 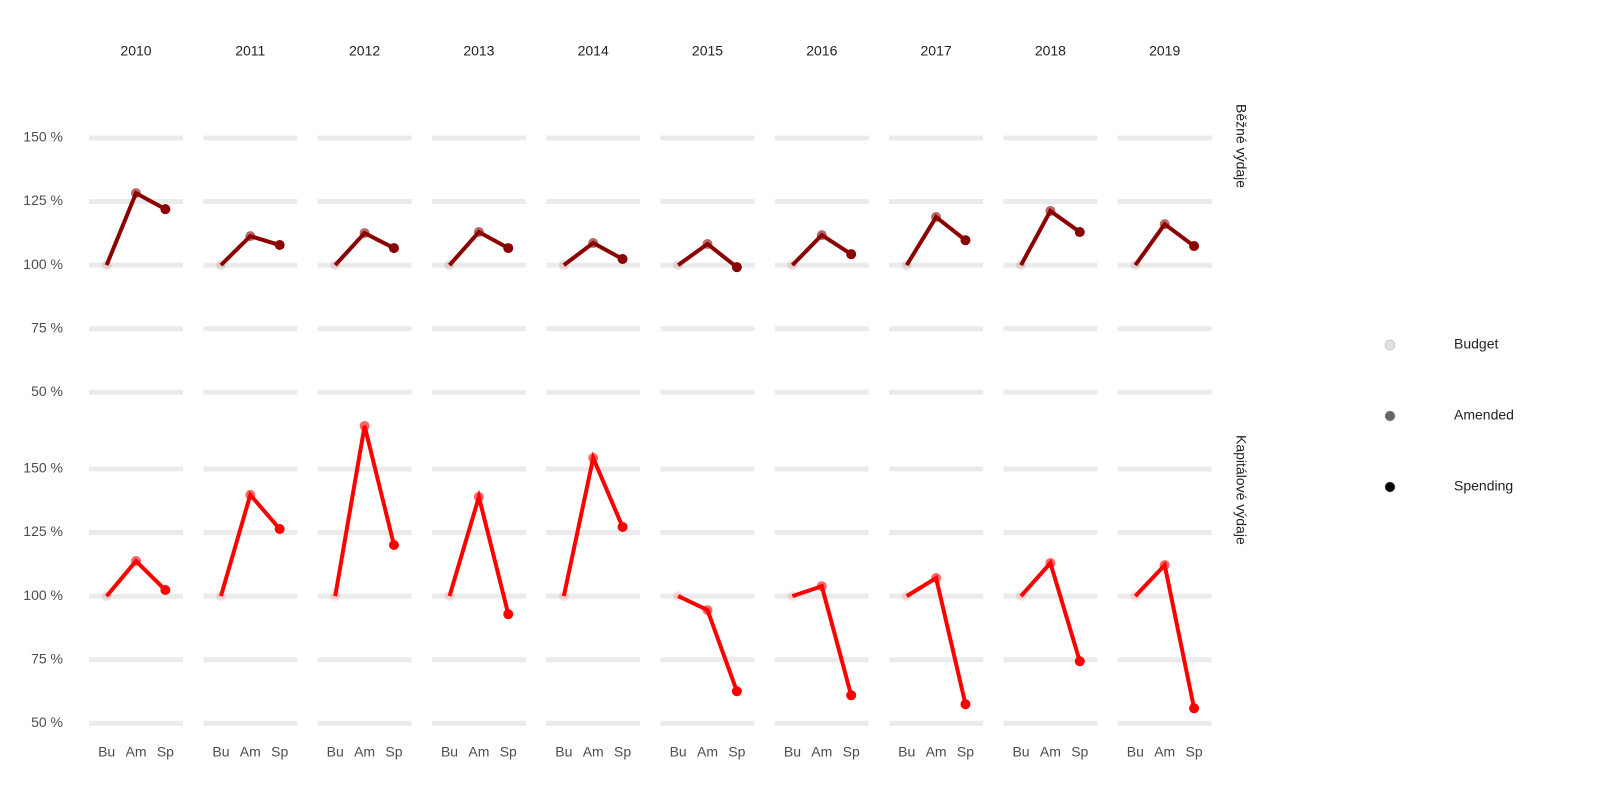 What do you see at coordinates (1476, 344) in the screenshot?
I see `legend-label: Budget` at bounding box center [1476, 344].